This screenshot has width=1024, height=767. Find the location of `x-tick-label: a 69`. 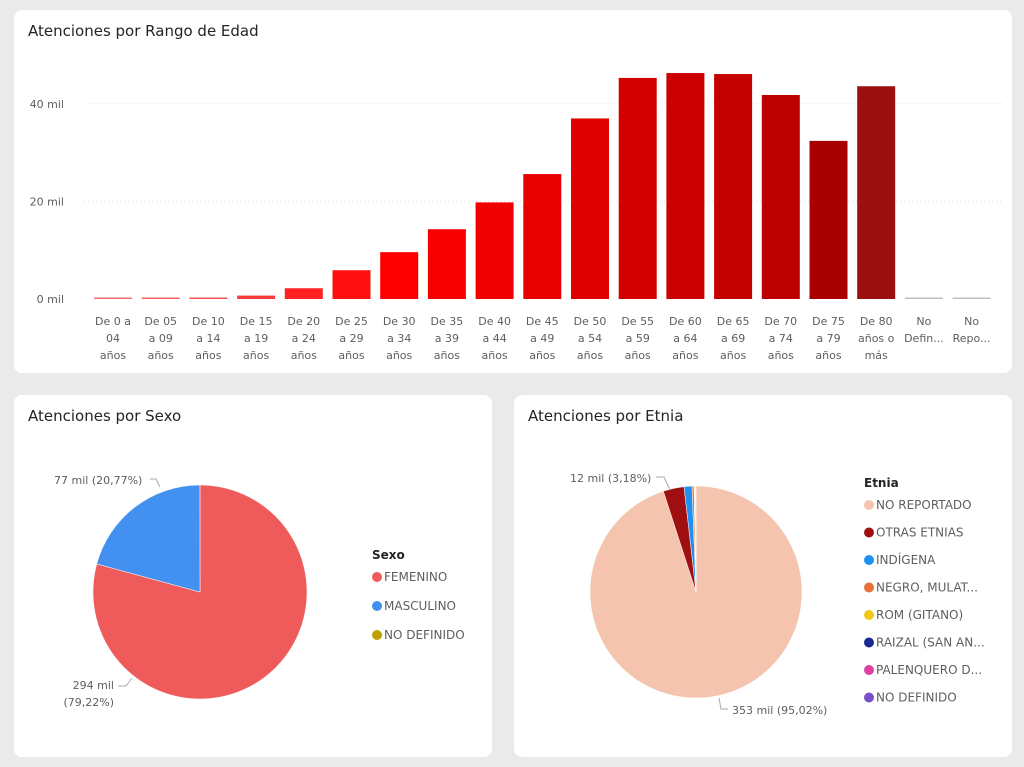

x-tick-label: a 69 is located at coordinates (733, 338).